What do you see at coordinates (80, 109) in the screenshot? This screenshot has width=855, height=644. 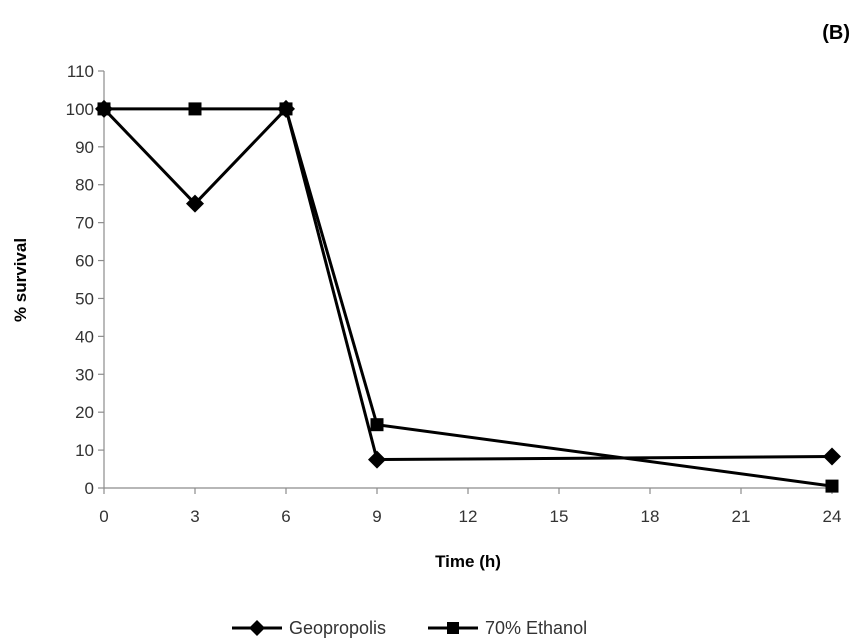 I see `y-tick-label-10: 100` at bounding box center [80, 109].